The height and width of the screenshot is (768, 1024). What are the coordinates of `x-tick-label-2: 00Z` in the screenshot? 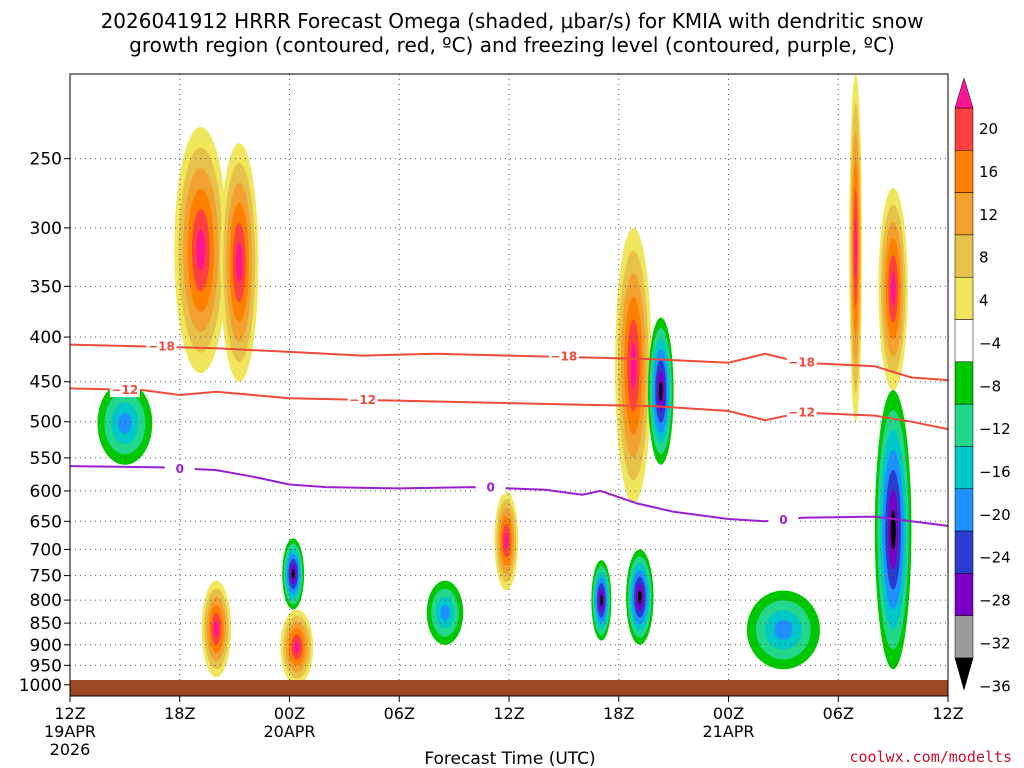 It's located at (289, 713).